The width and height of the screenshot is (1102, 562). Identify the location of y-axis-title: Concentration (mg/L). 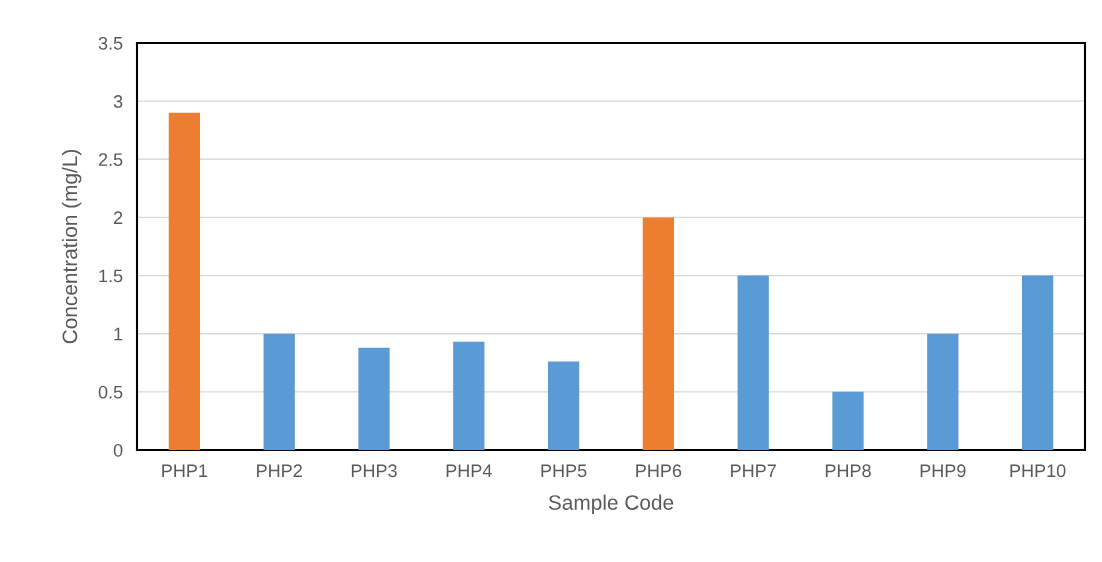
(71, 246).